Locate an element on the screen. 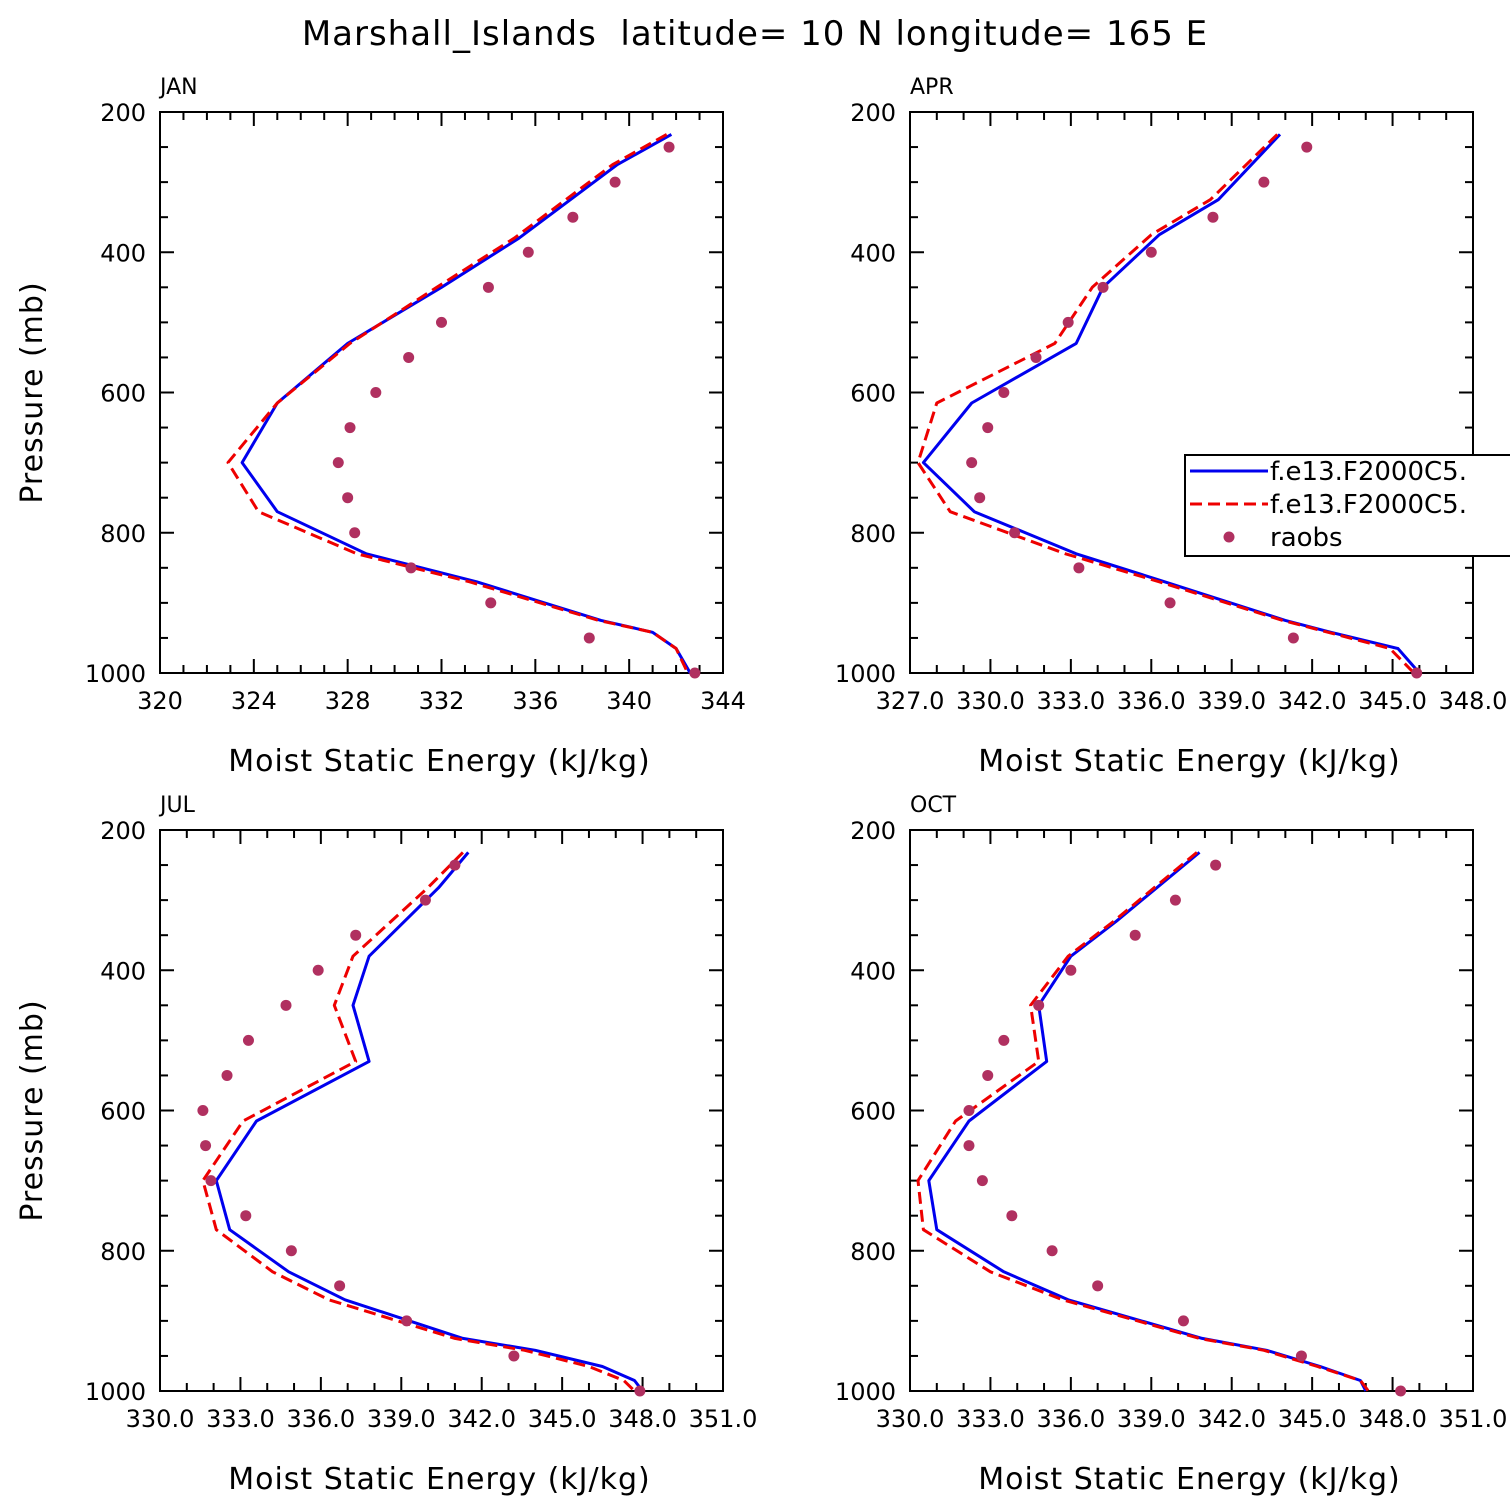 The height and width of the screenshot is (1510, 1510). panel-label: APR is located at coordinates (932, 87).